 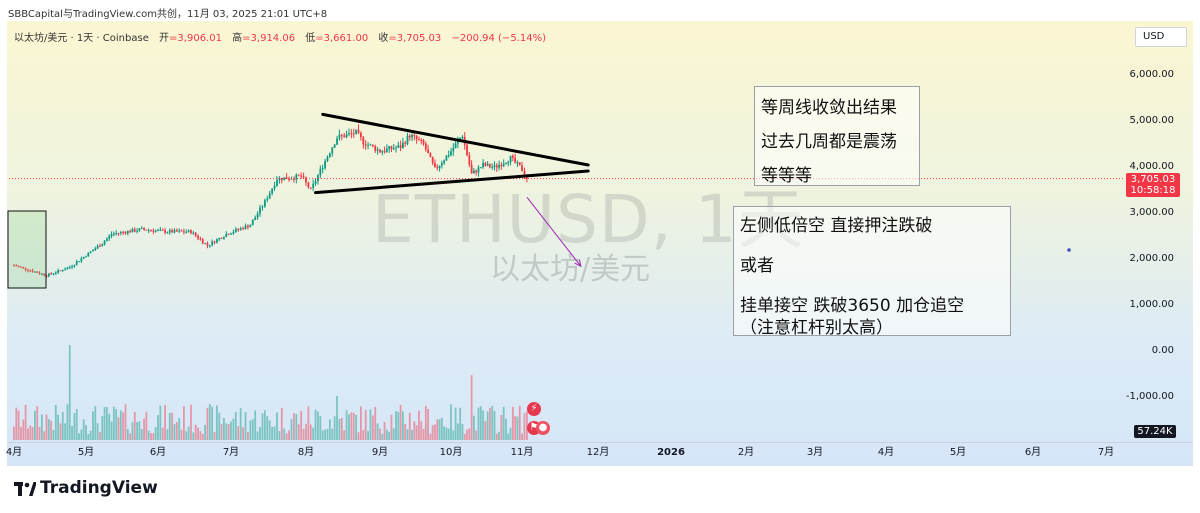 I want to click on range-highlight-box, so click(x=27, y=249).